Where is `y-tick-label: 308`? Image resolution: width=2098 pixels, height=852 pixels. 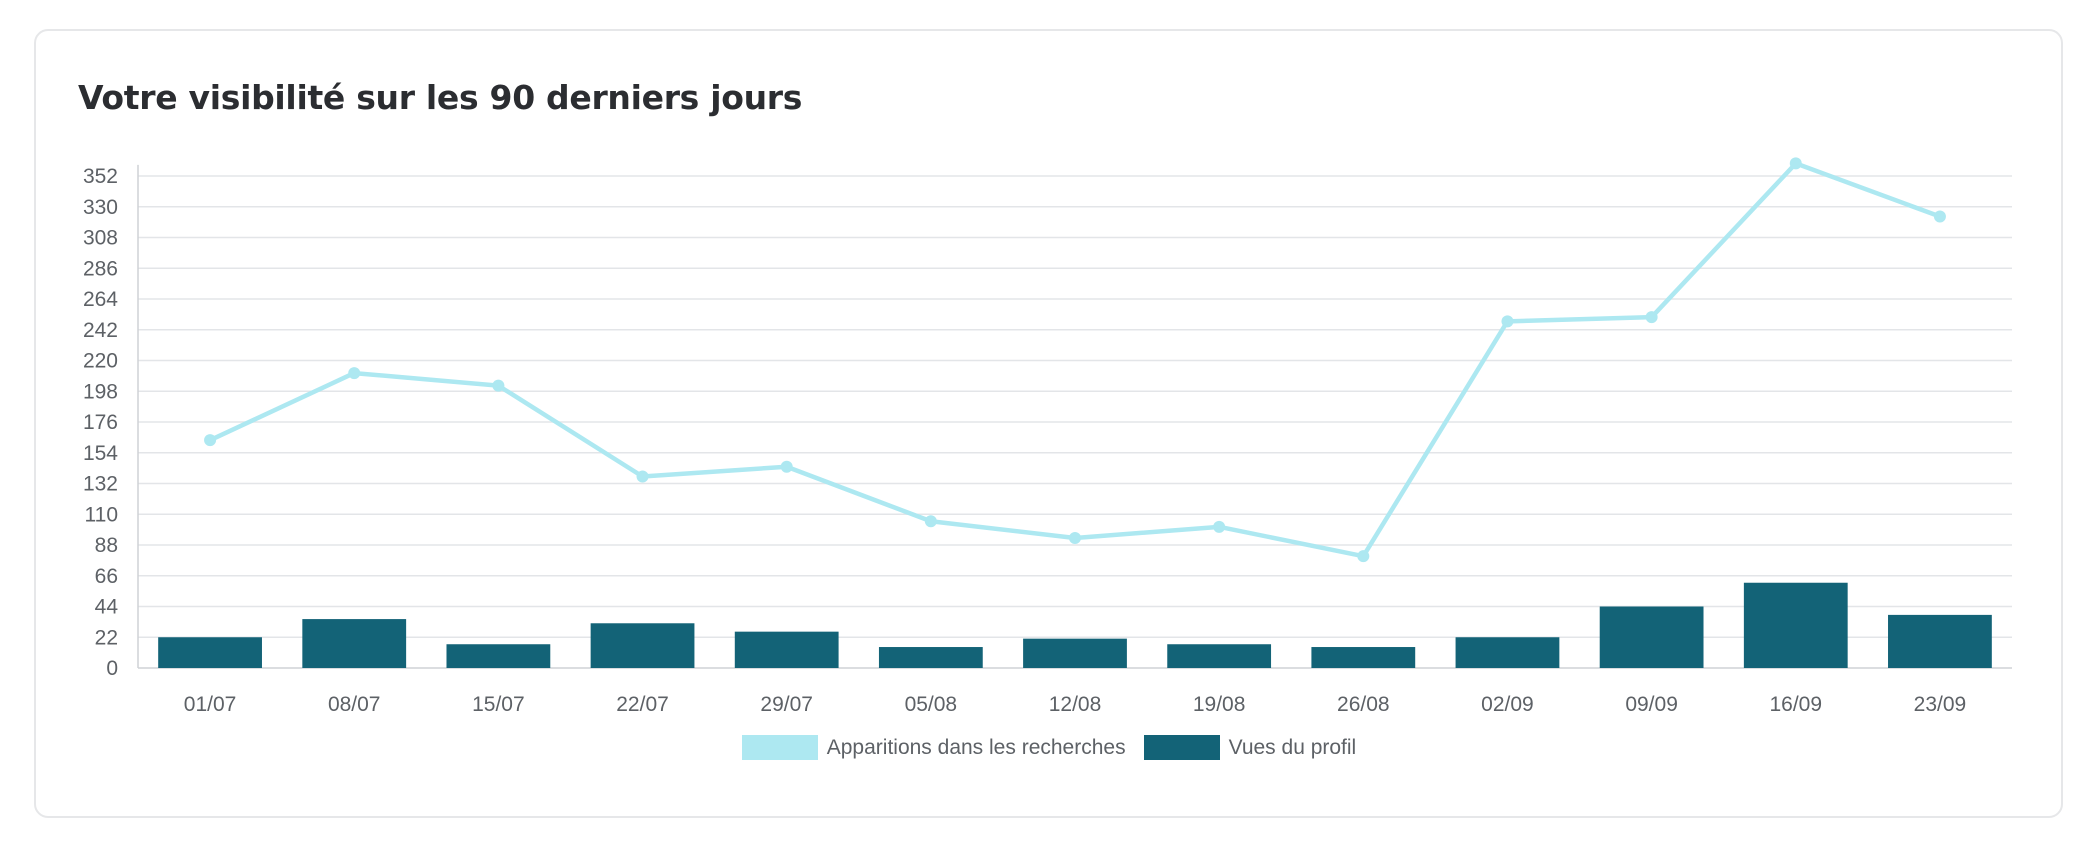 y-tick-label: 308 is located at coordinates (100, 238).